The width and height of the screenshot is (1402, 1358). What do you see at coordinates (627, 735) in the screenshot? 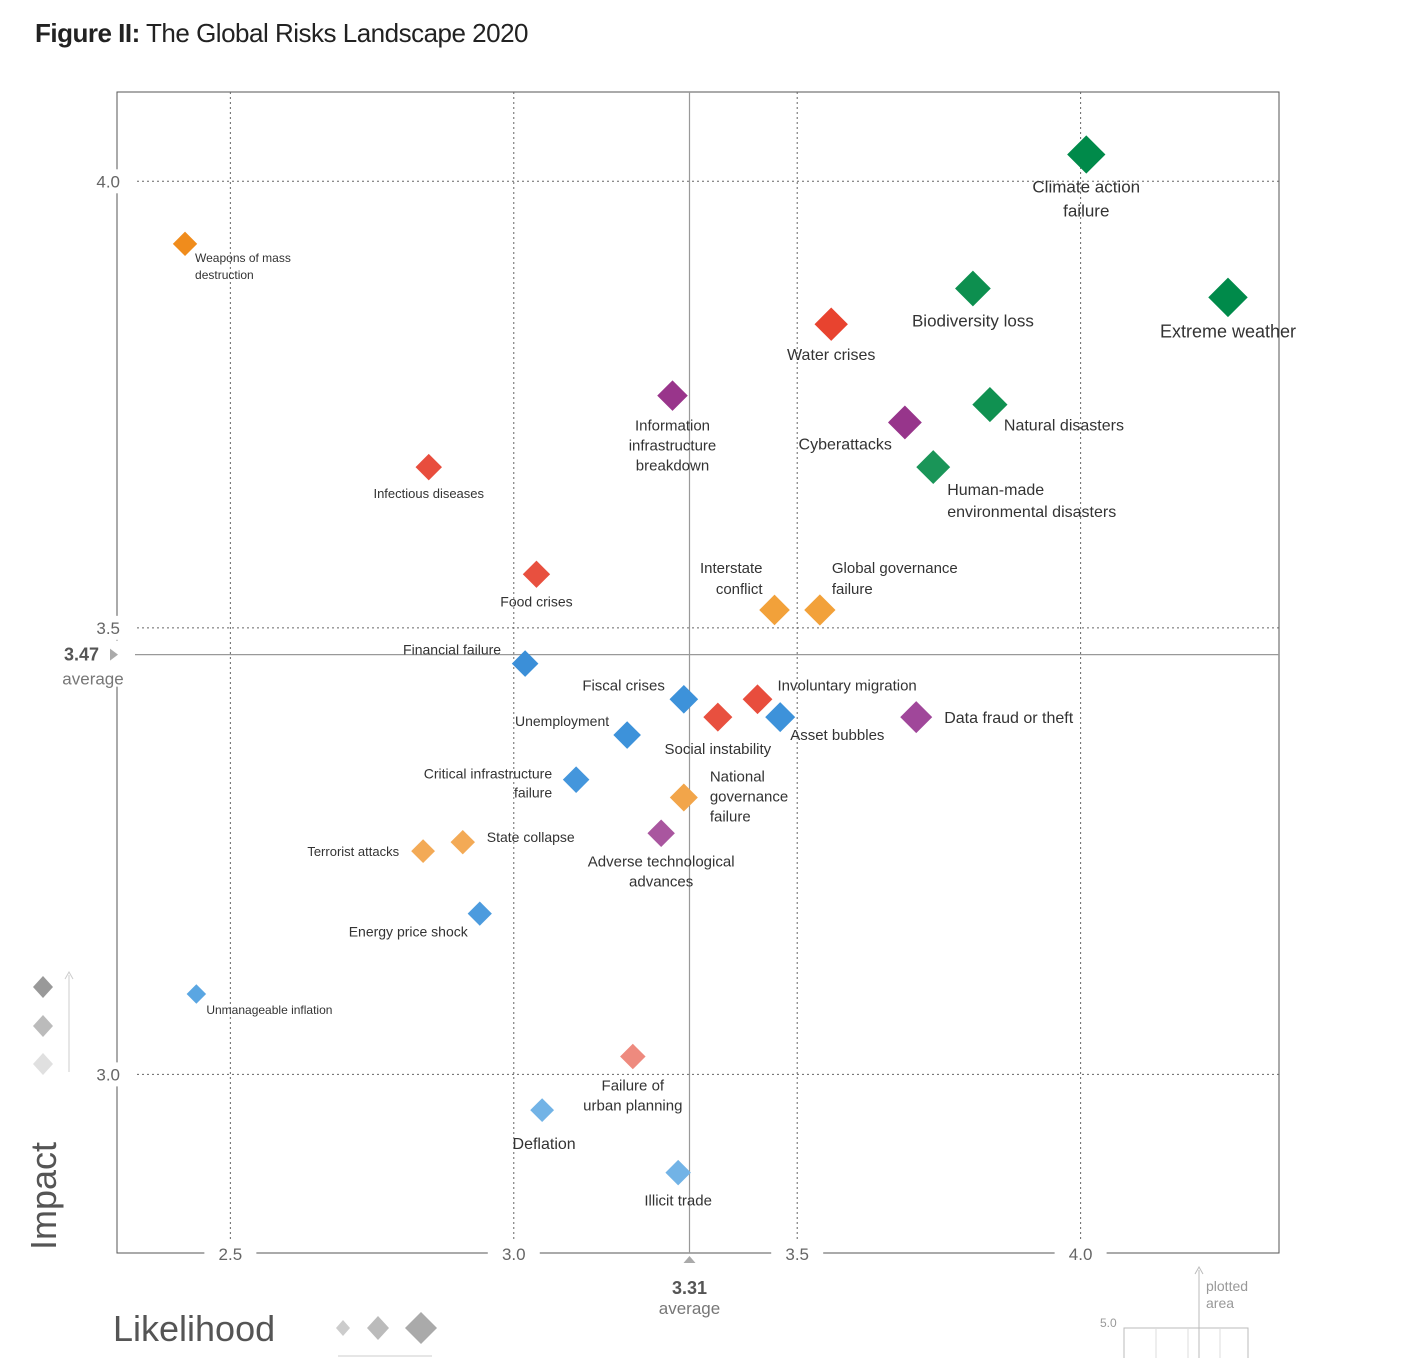
I see `point-unemployment` at bounding box center [627, 735].